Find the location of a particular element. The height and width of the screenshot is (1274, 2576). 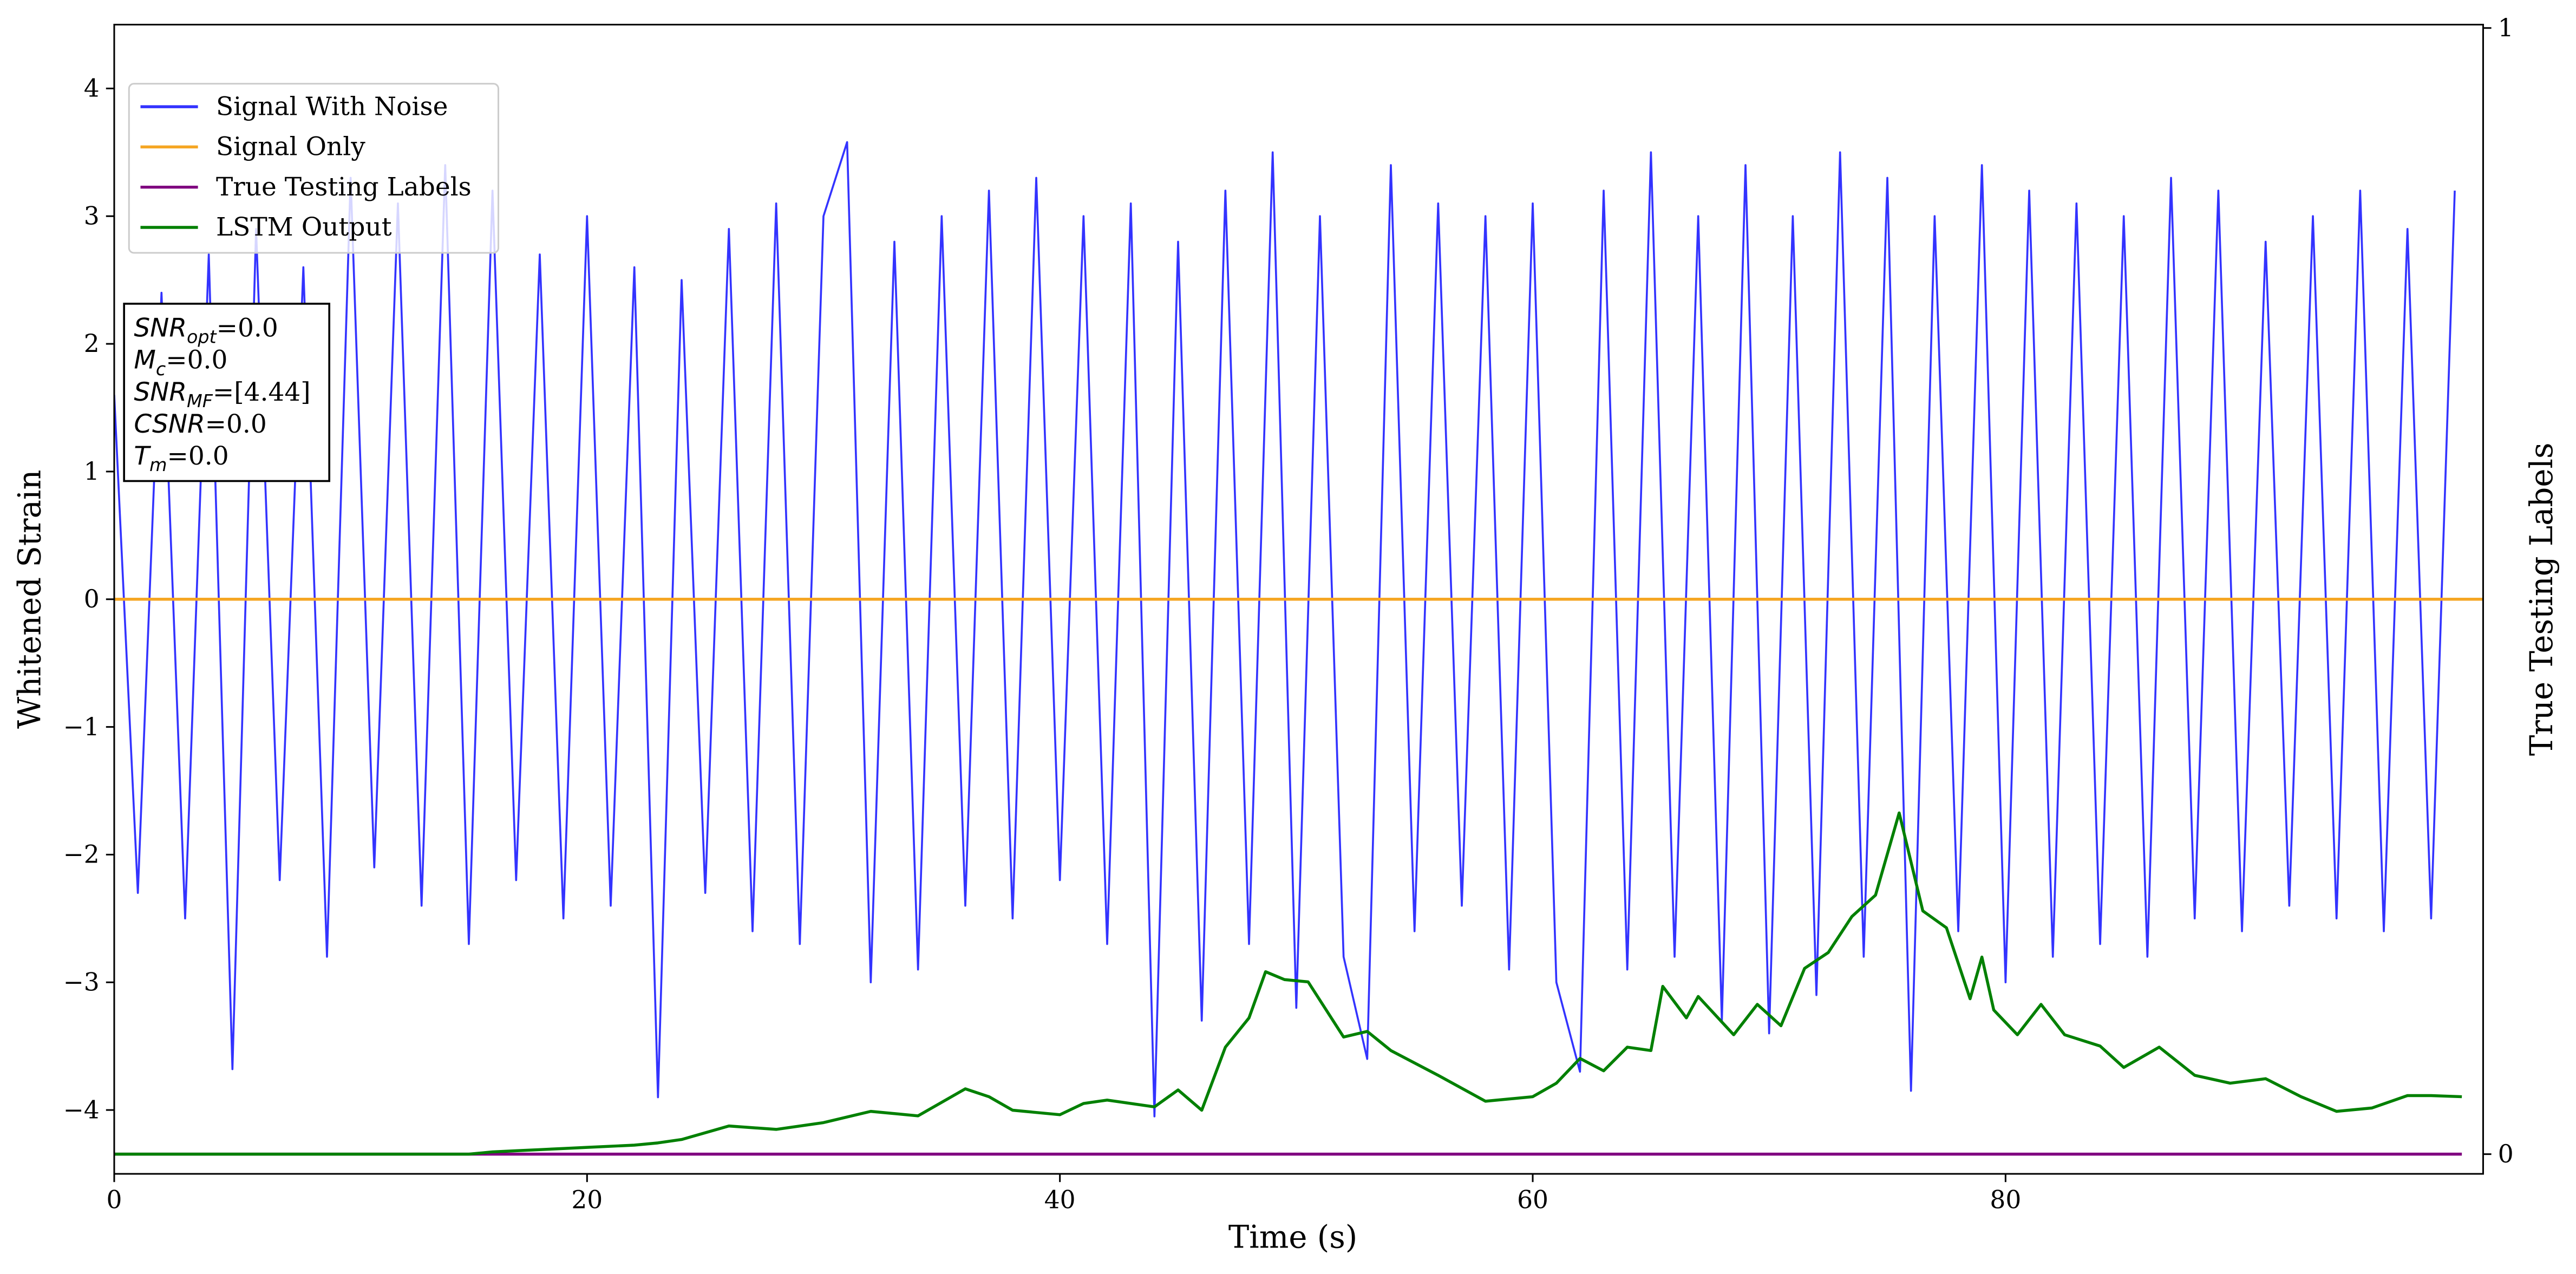

legend-box is located at coordinates (314, 168).